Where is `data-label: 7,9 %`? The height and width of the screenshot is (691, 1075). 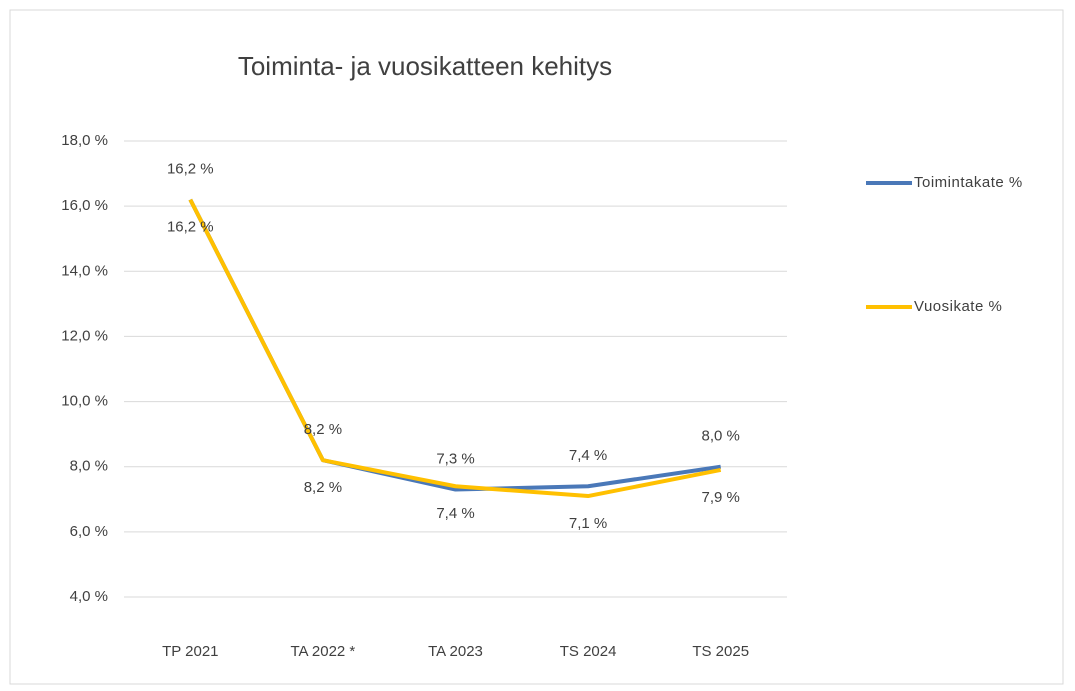
data-label: 7,9 % is located at coordinates (721, 497).